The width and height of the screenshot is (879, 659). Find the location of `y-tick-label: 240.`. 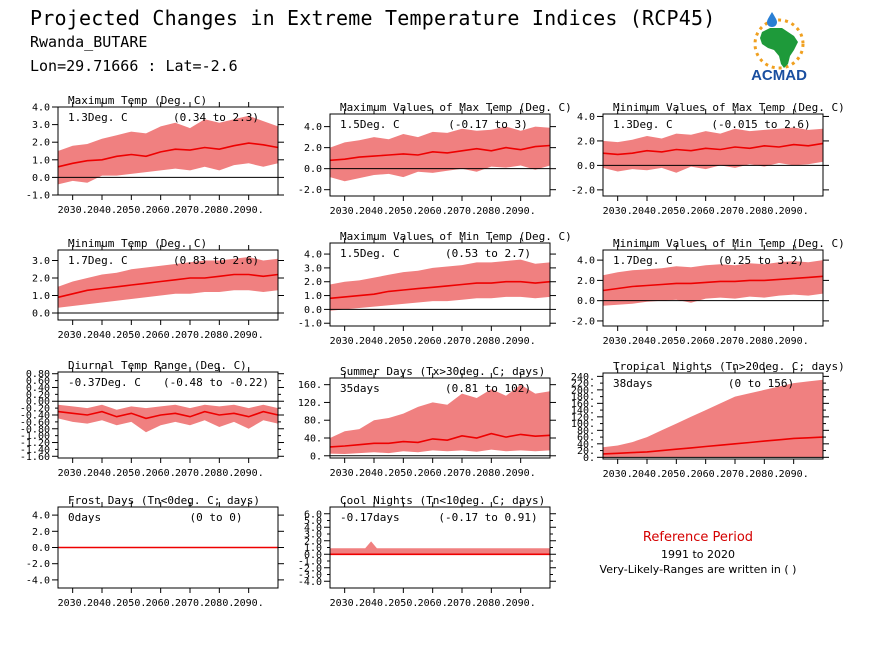

y-tick-label: 240. is located at coordinates (583, 377).